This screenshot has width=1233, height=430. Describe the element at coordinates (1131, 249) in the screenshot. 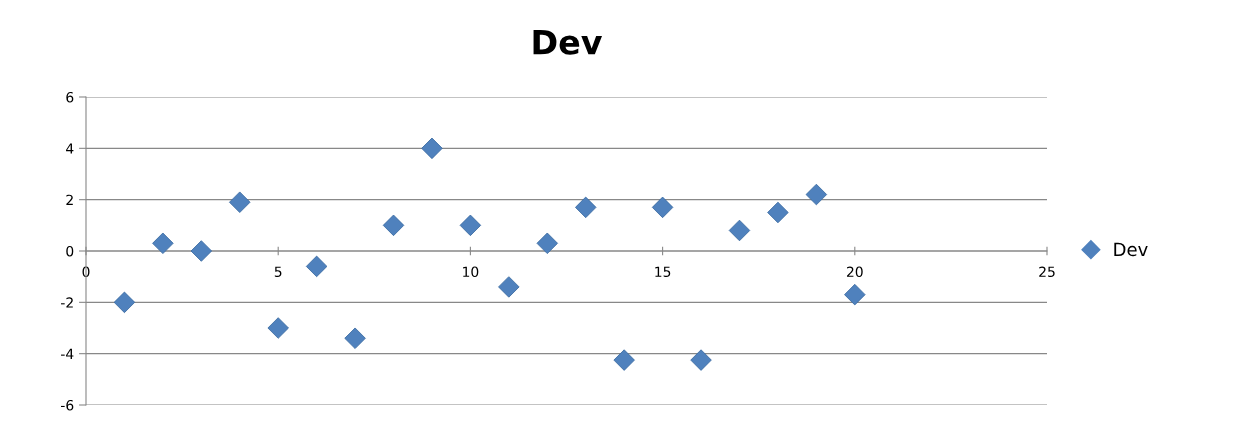

I see `legend-label: Dev` at that location.